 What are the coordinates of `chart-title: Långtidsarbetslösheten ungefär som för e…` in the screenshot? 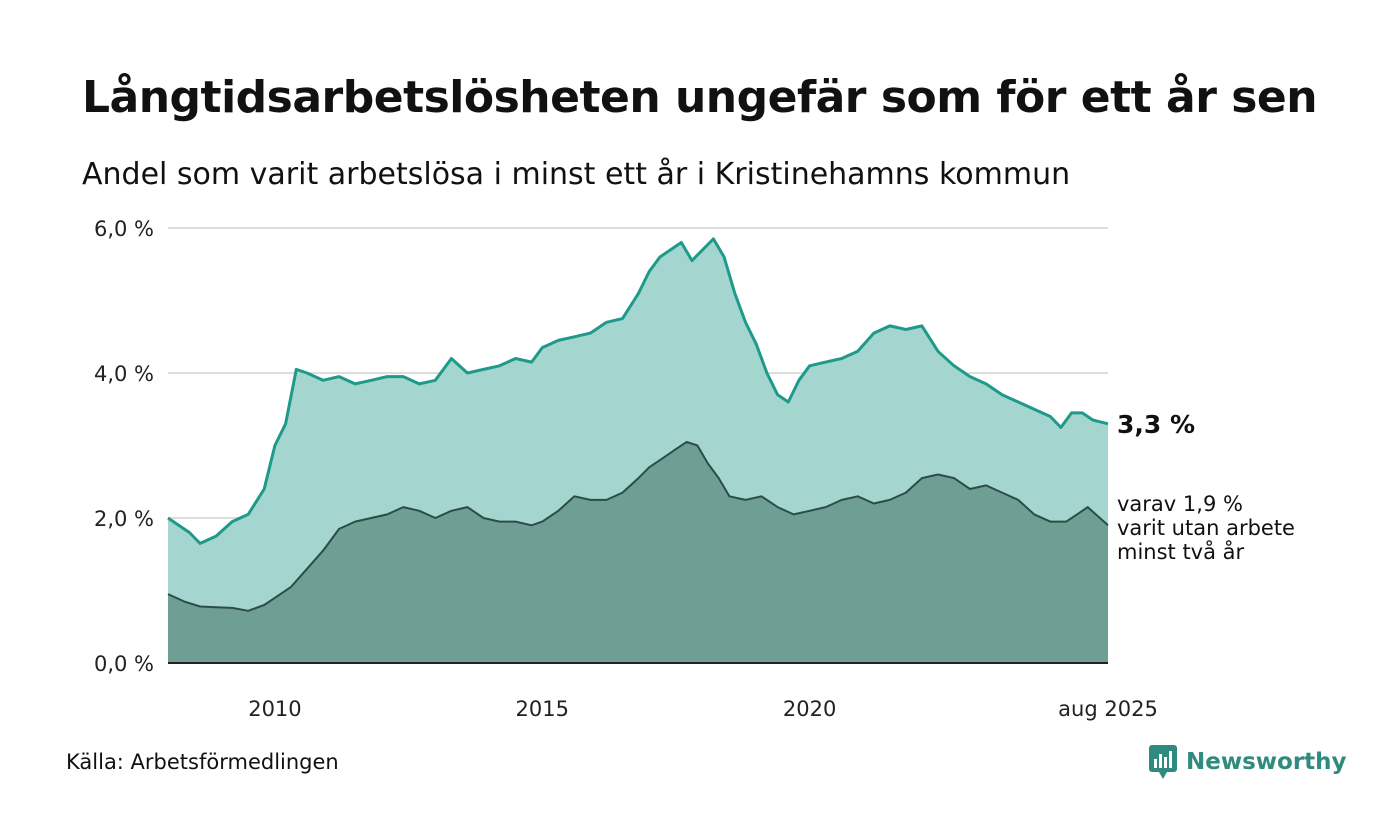 It's located at (700, 97).